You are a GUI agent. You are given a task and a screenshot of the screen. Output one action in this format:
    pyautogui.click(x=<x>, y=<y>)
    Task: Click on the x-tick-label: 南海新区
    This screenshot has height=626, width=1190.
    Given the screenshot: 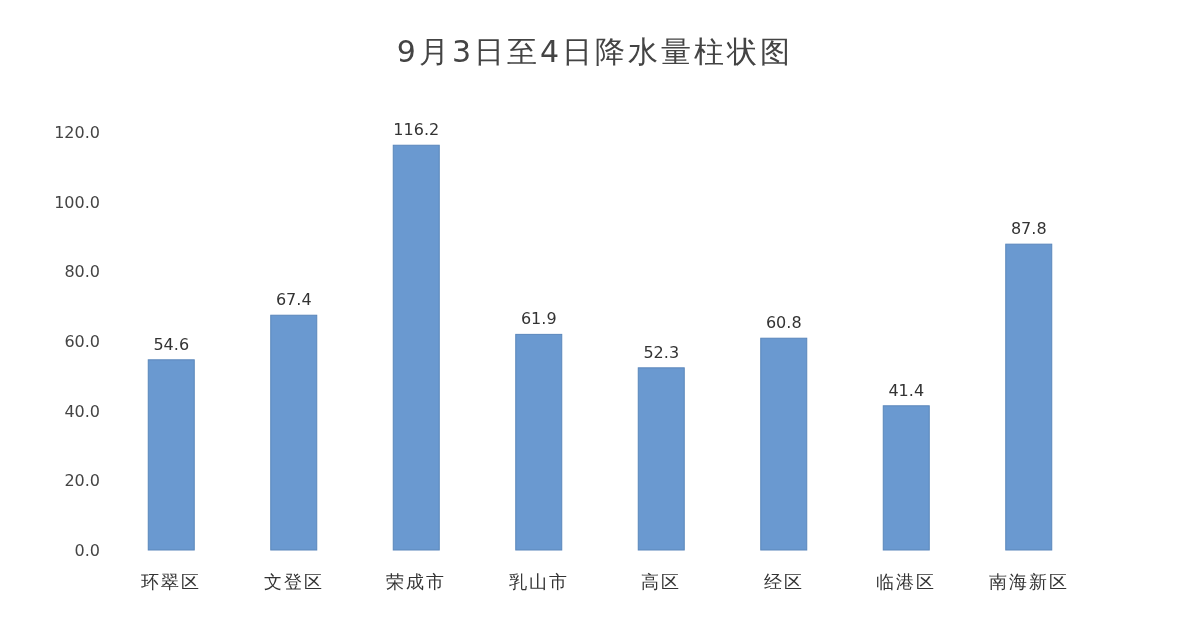 What is the action you would take?
    pyautogui.click(x=1028, y=581)
    